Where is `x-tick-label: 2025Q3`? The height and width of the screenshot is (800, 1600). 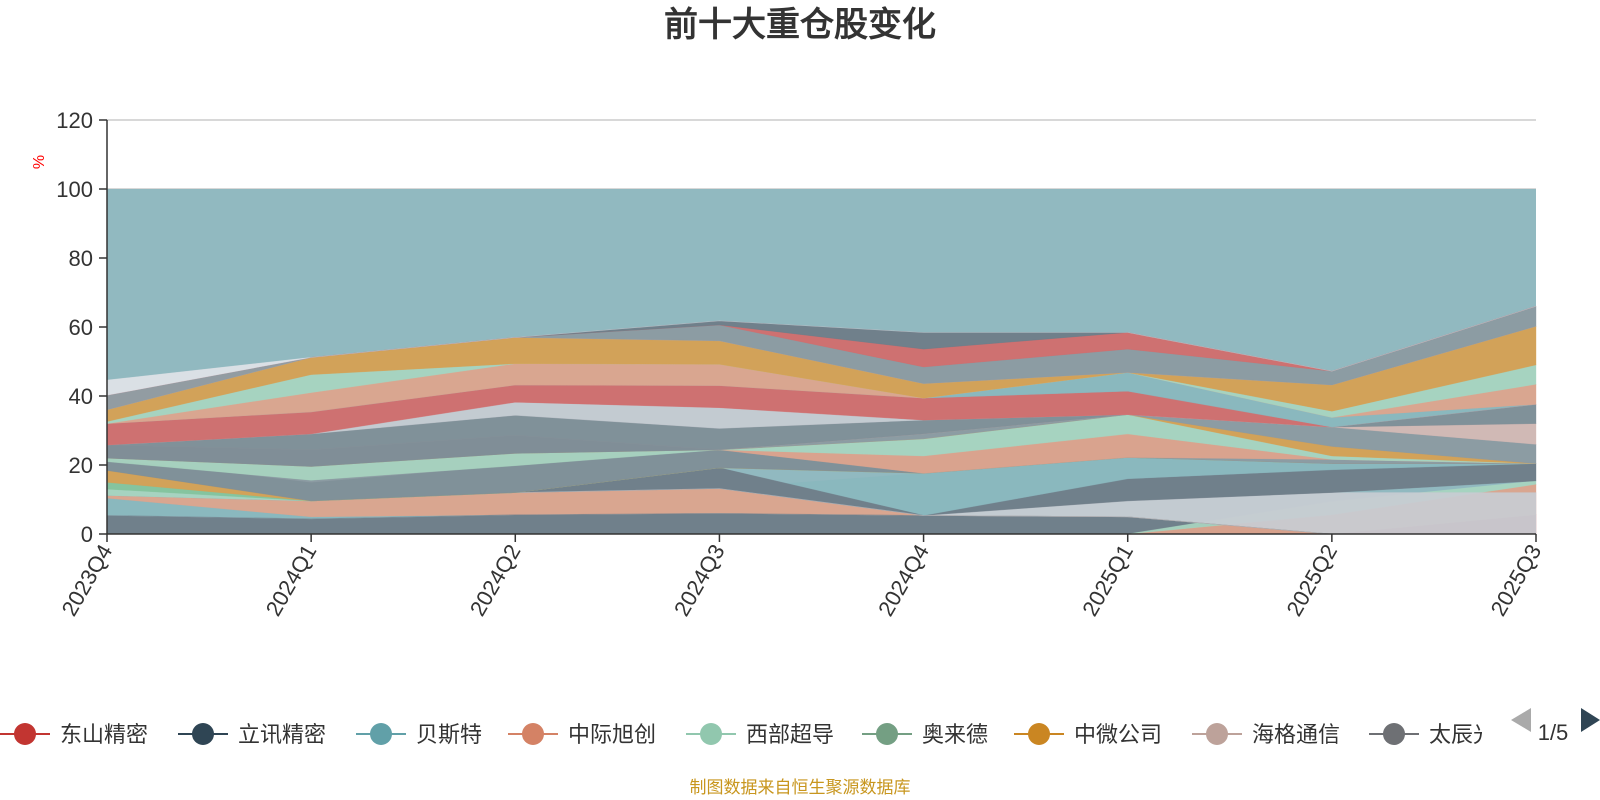 x-tick-label: 2025Q3 is located at coordinates (1516, 580).